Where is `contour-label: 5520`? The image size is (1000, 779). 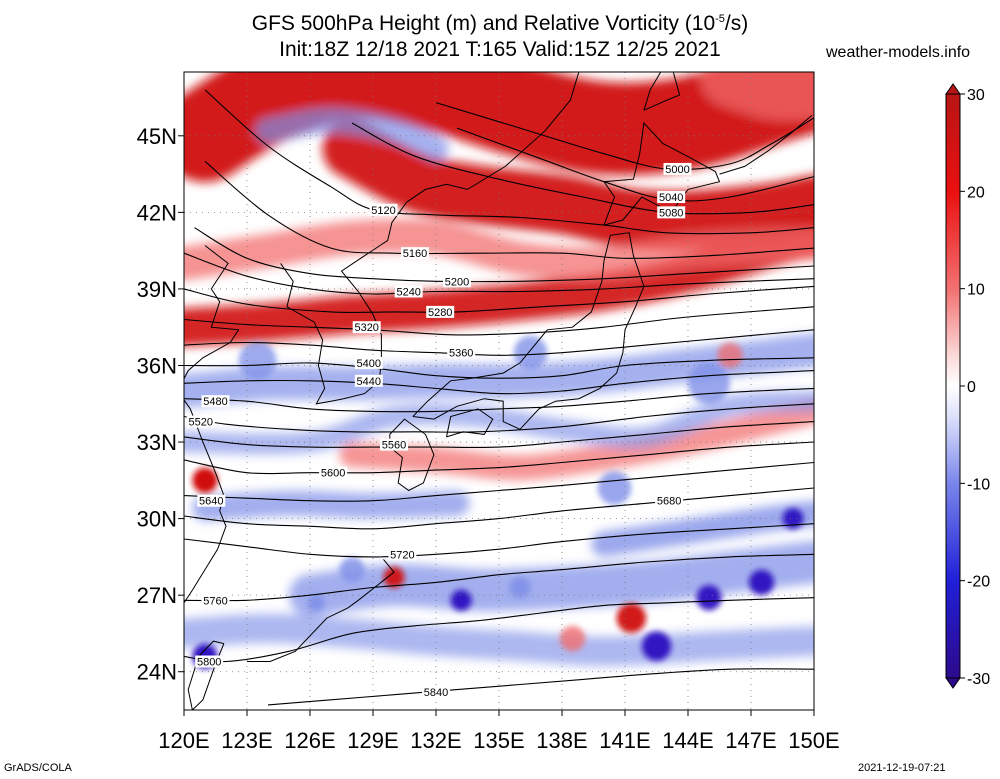
contour-label: 5520 is located at coordinates (200, 422).